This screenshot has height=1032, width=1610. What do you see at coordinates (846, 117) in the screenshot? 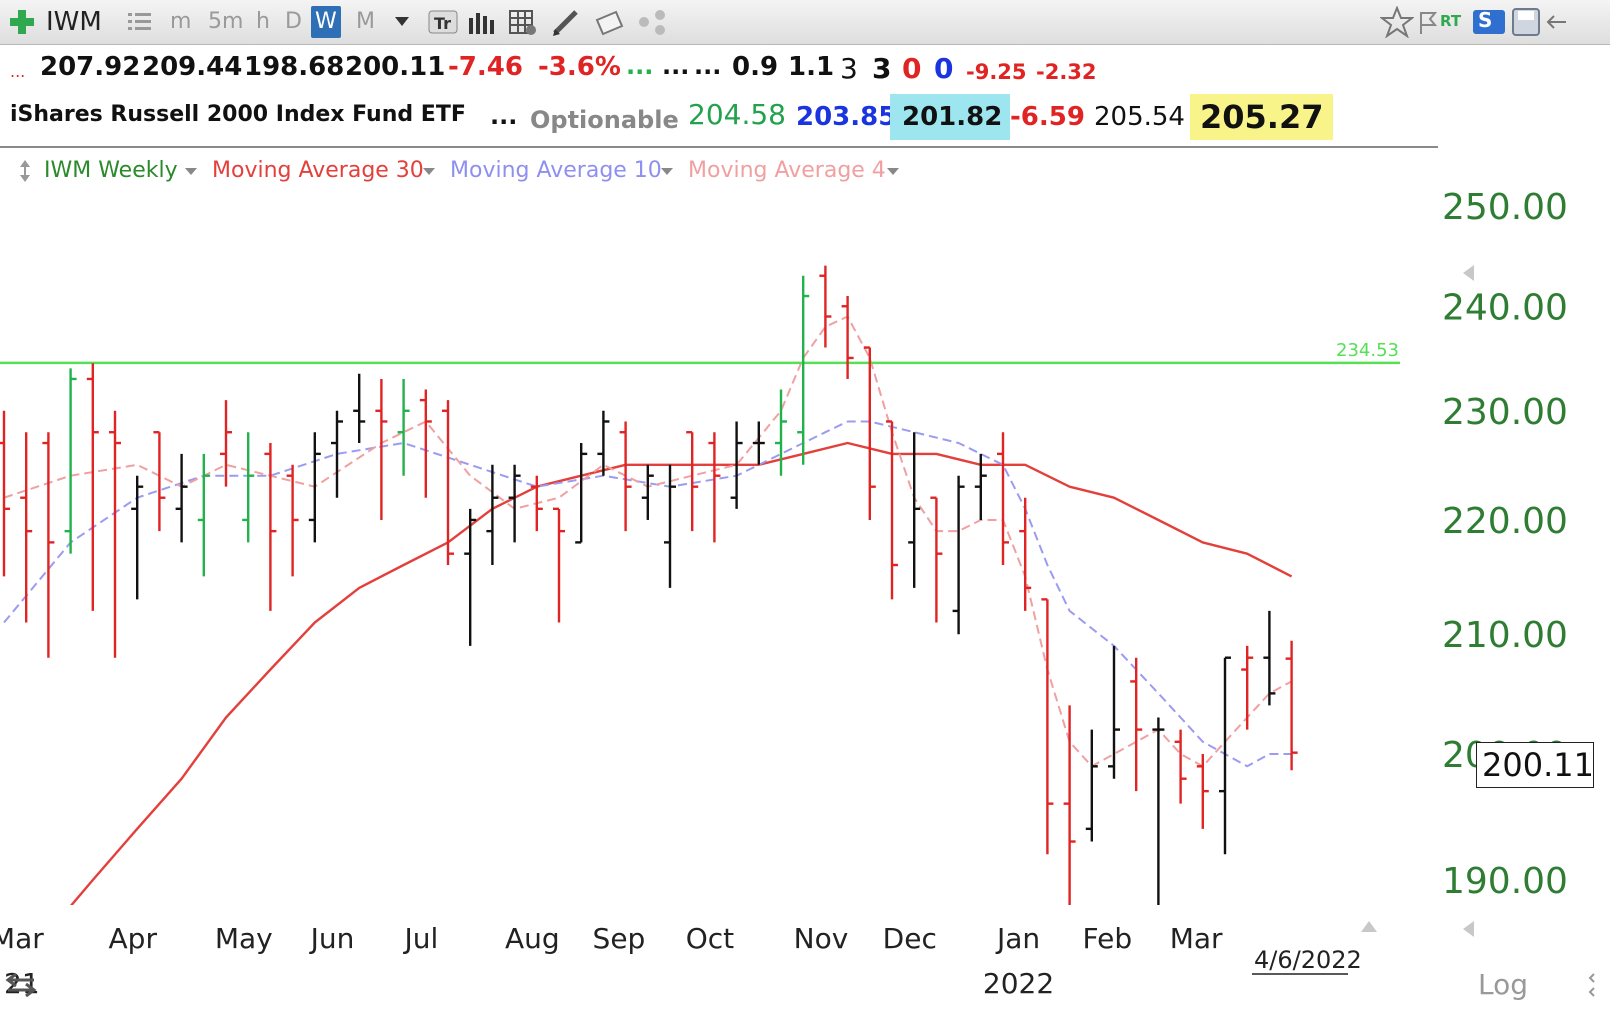
I see `price-2: 203.85` at bounding box center [846, 117].